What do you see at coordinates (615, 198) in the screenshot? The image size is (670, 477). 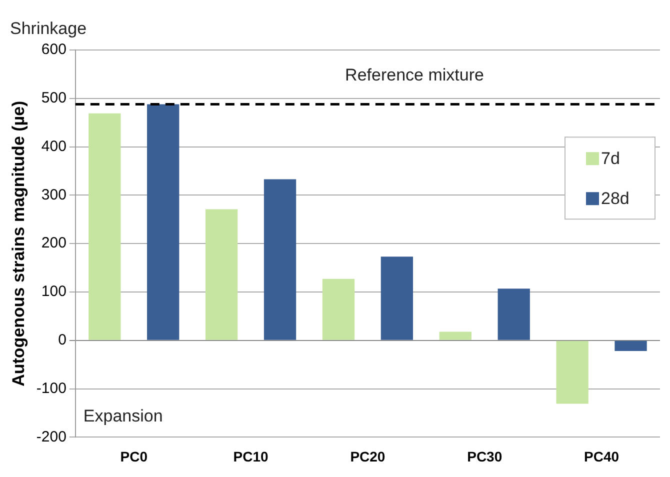 I see `legend-label: 28d` at bounding box center [615, 198].